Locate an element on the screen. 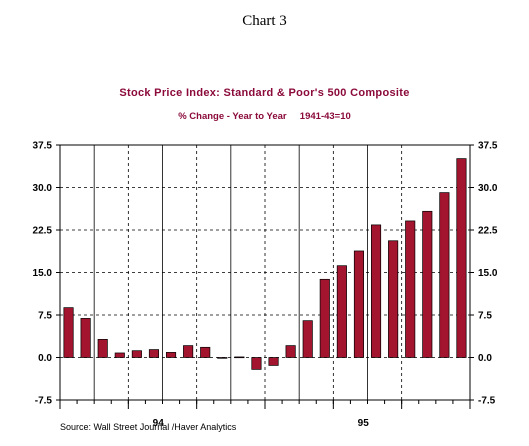 Image resolution: width=529 pixels, height=446 pixels. y-tick-label-right: 7.5 is located at coordinates (485, 316).